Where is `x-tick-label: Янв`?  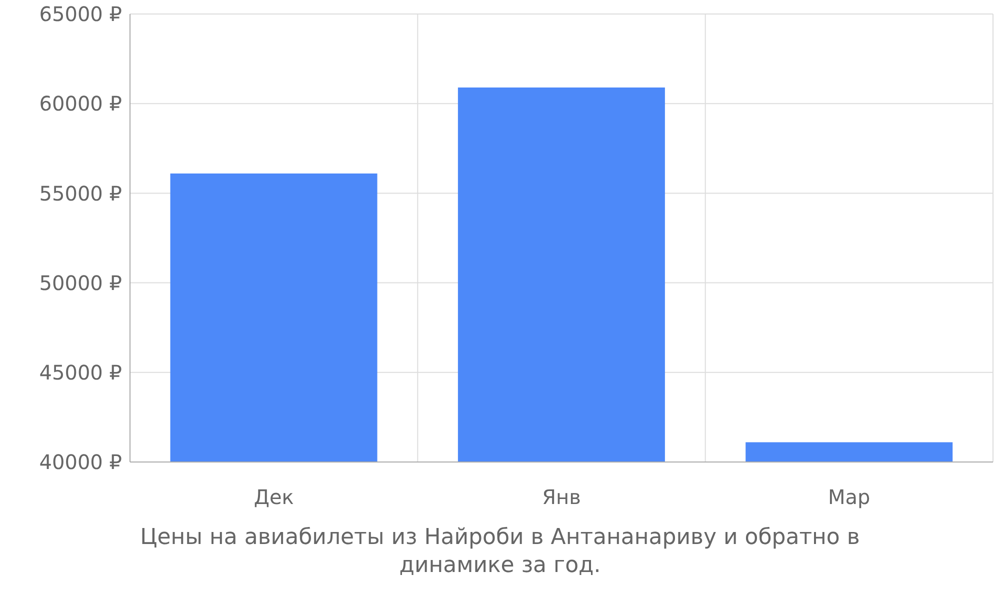
x-tick-label: Янв is located at coordinates (561, 497).